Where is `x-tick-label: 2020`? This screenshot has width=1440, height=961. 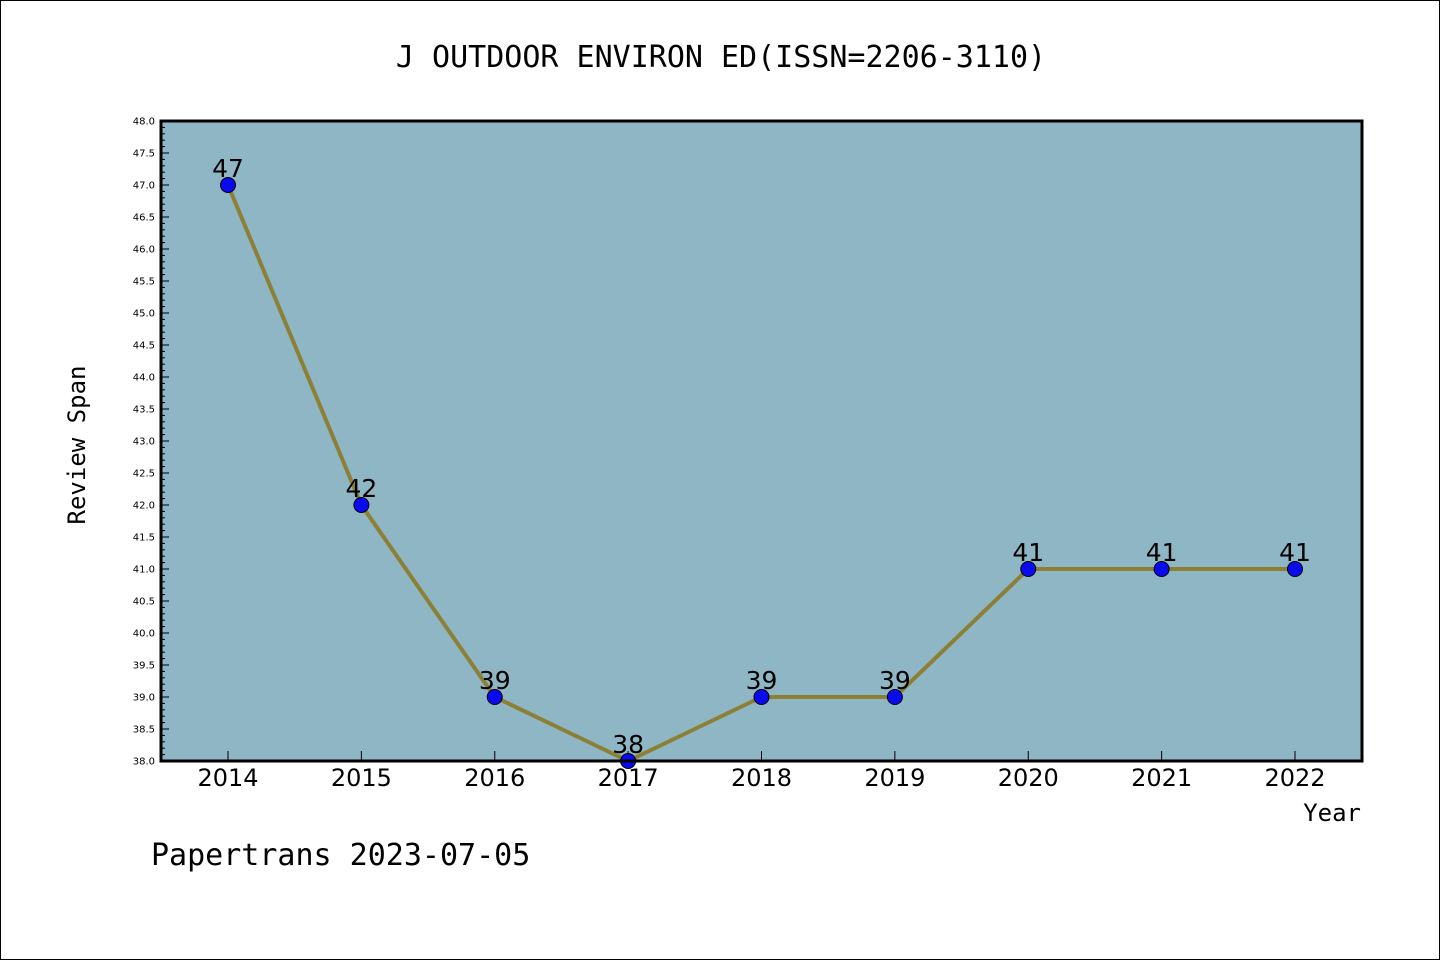 x-tick-label: 2020 is located at coordinates (1028, 778).